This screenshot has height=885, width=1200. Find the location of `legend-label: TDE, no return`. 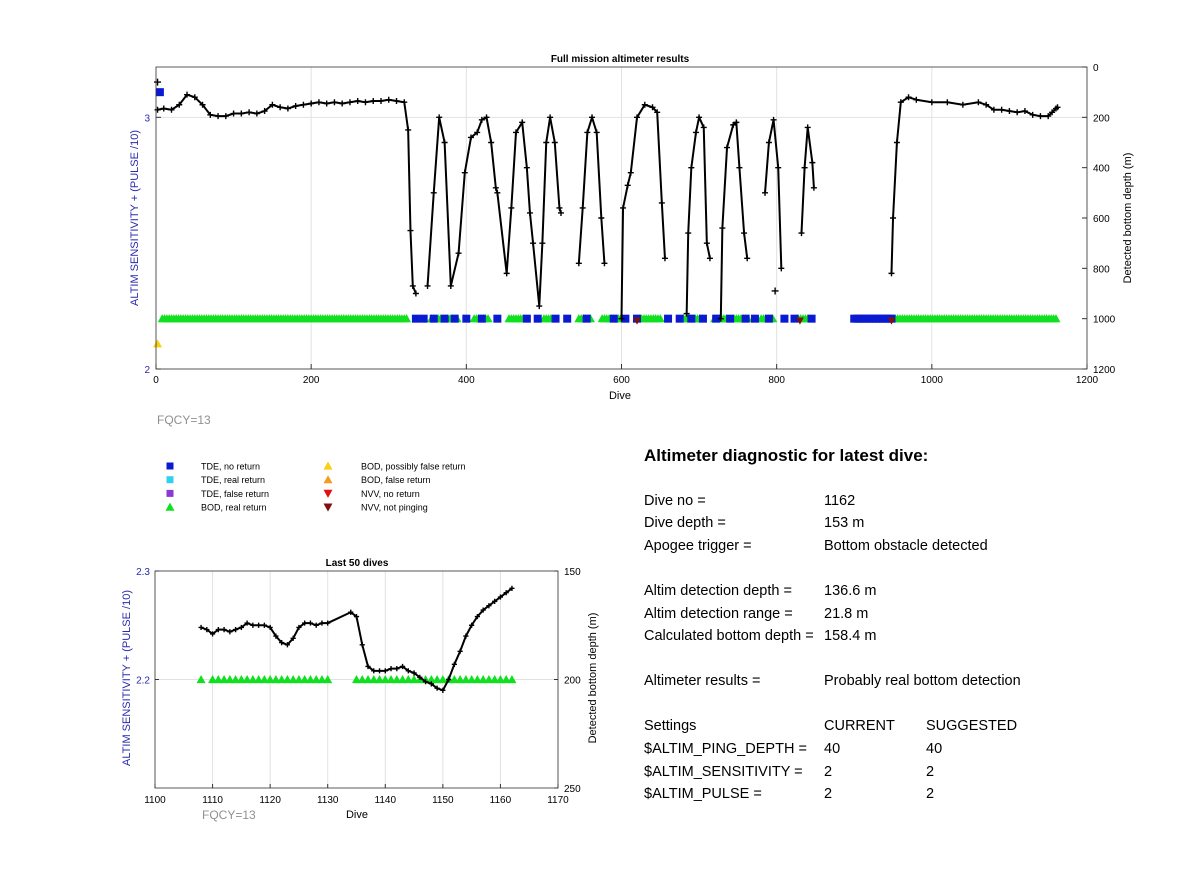

legend-label: TDE, no return is located at coordinates (230, 467).